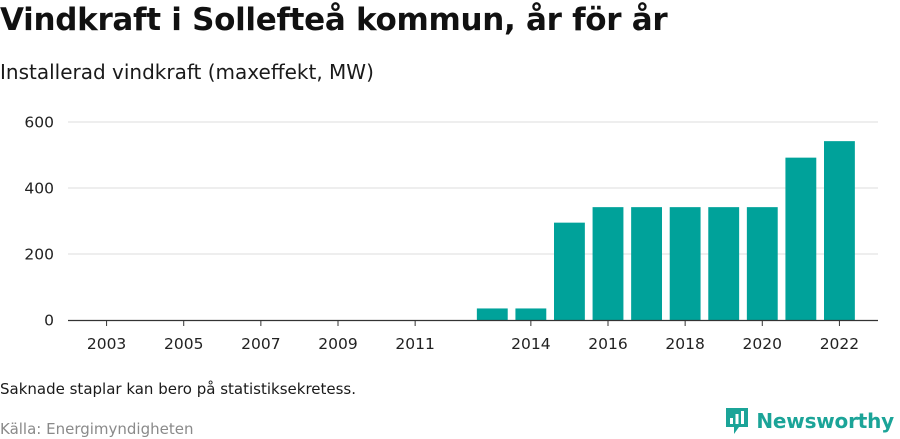 This screenshot has width=900, height=439. What do you see at coordinates (39, 123) in the screenshot?
I see `y-tick-label: 600` at bounding box center [39, 123].